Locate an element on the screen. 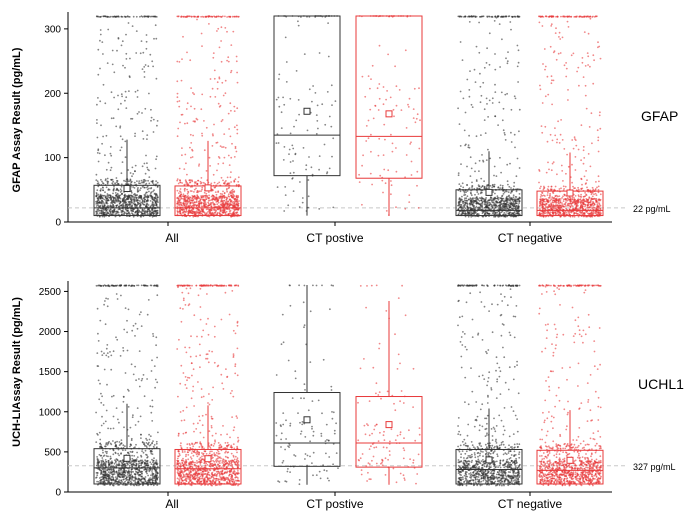 Image resolution: width=696 pixels, height=515 pixels. uchl1-y-tick-label: 500 is located at coordinates (52, 452).